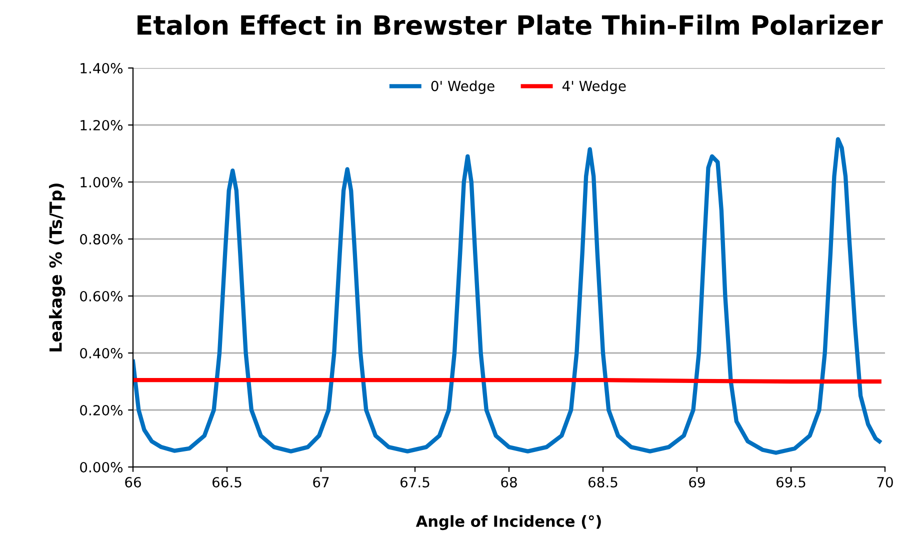 The height and width of the screenshot is (543, 906). What do you see at coordinates (321, 482) in the screenshot?
I see `x-tick-label: 67` at bounding box center [321, 482].